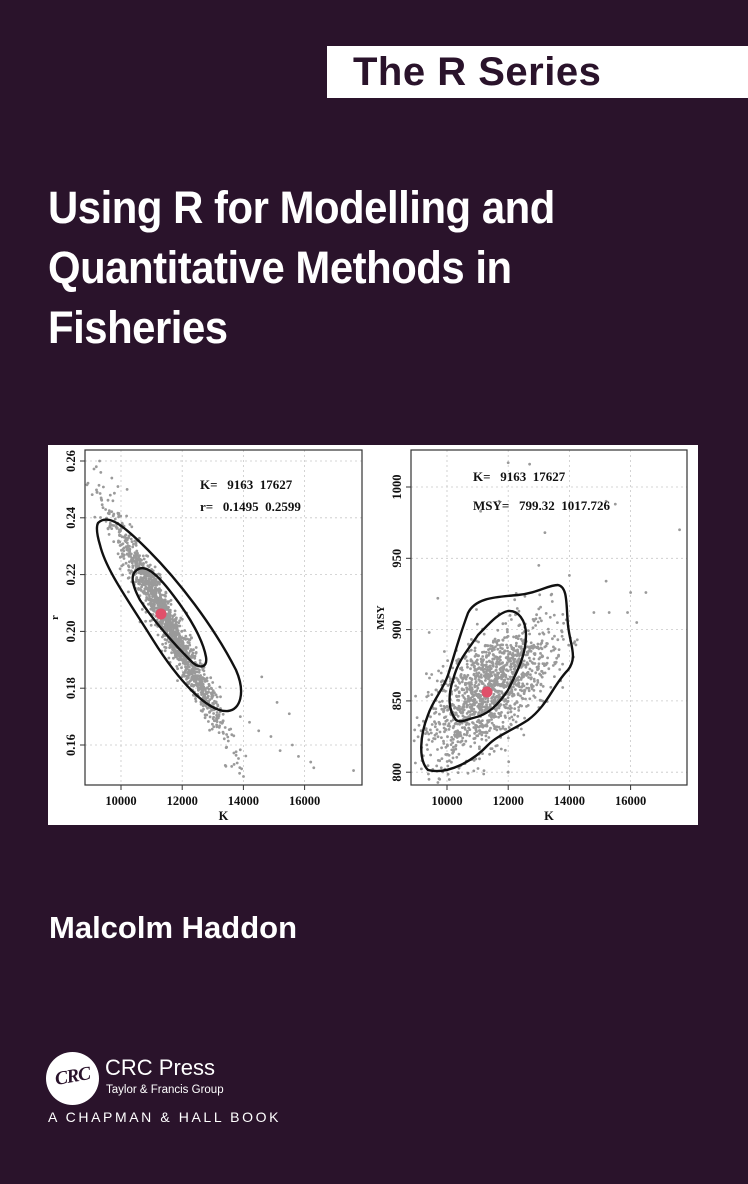 Image resolution: width=748 pixels, height=1184 pixels. Describe the element at coordinates (71, 745) in the screenshot. I see `svg-text: 0.16` at that location.